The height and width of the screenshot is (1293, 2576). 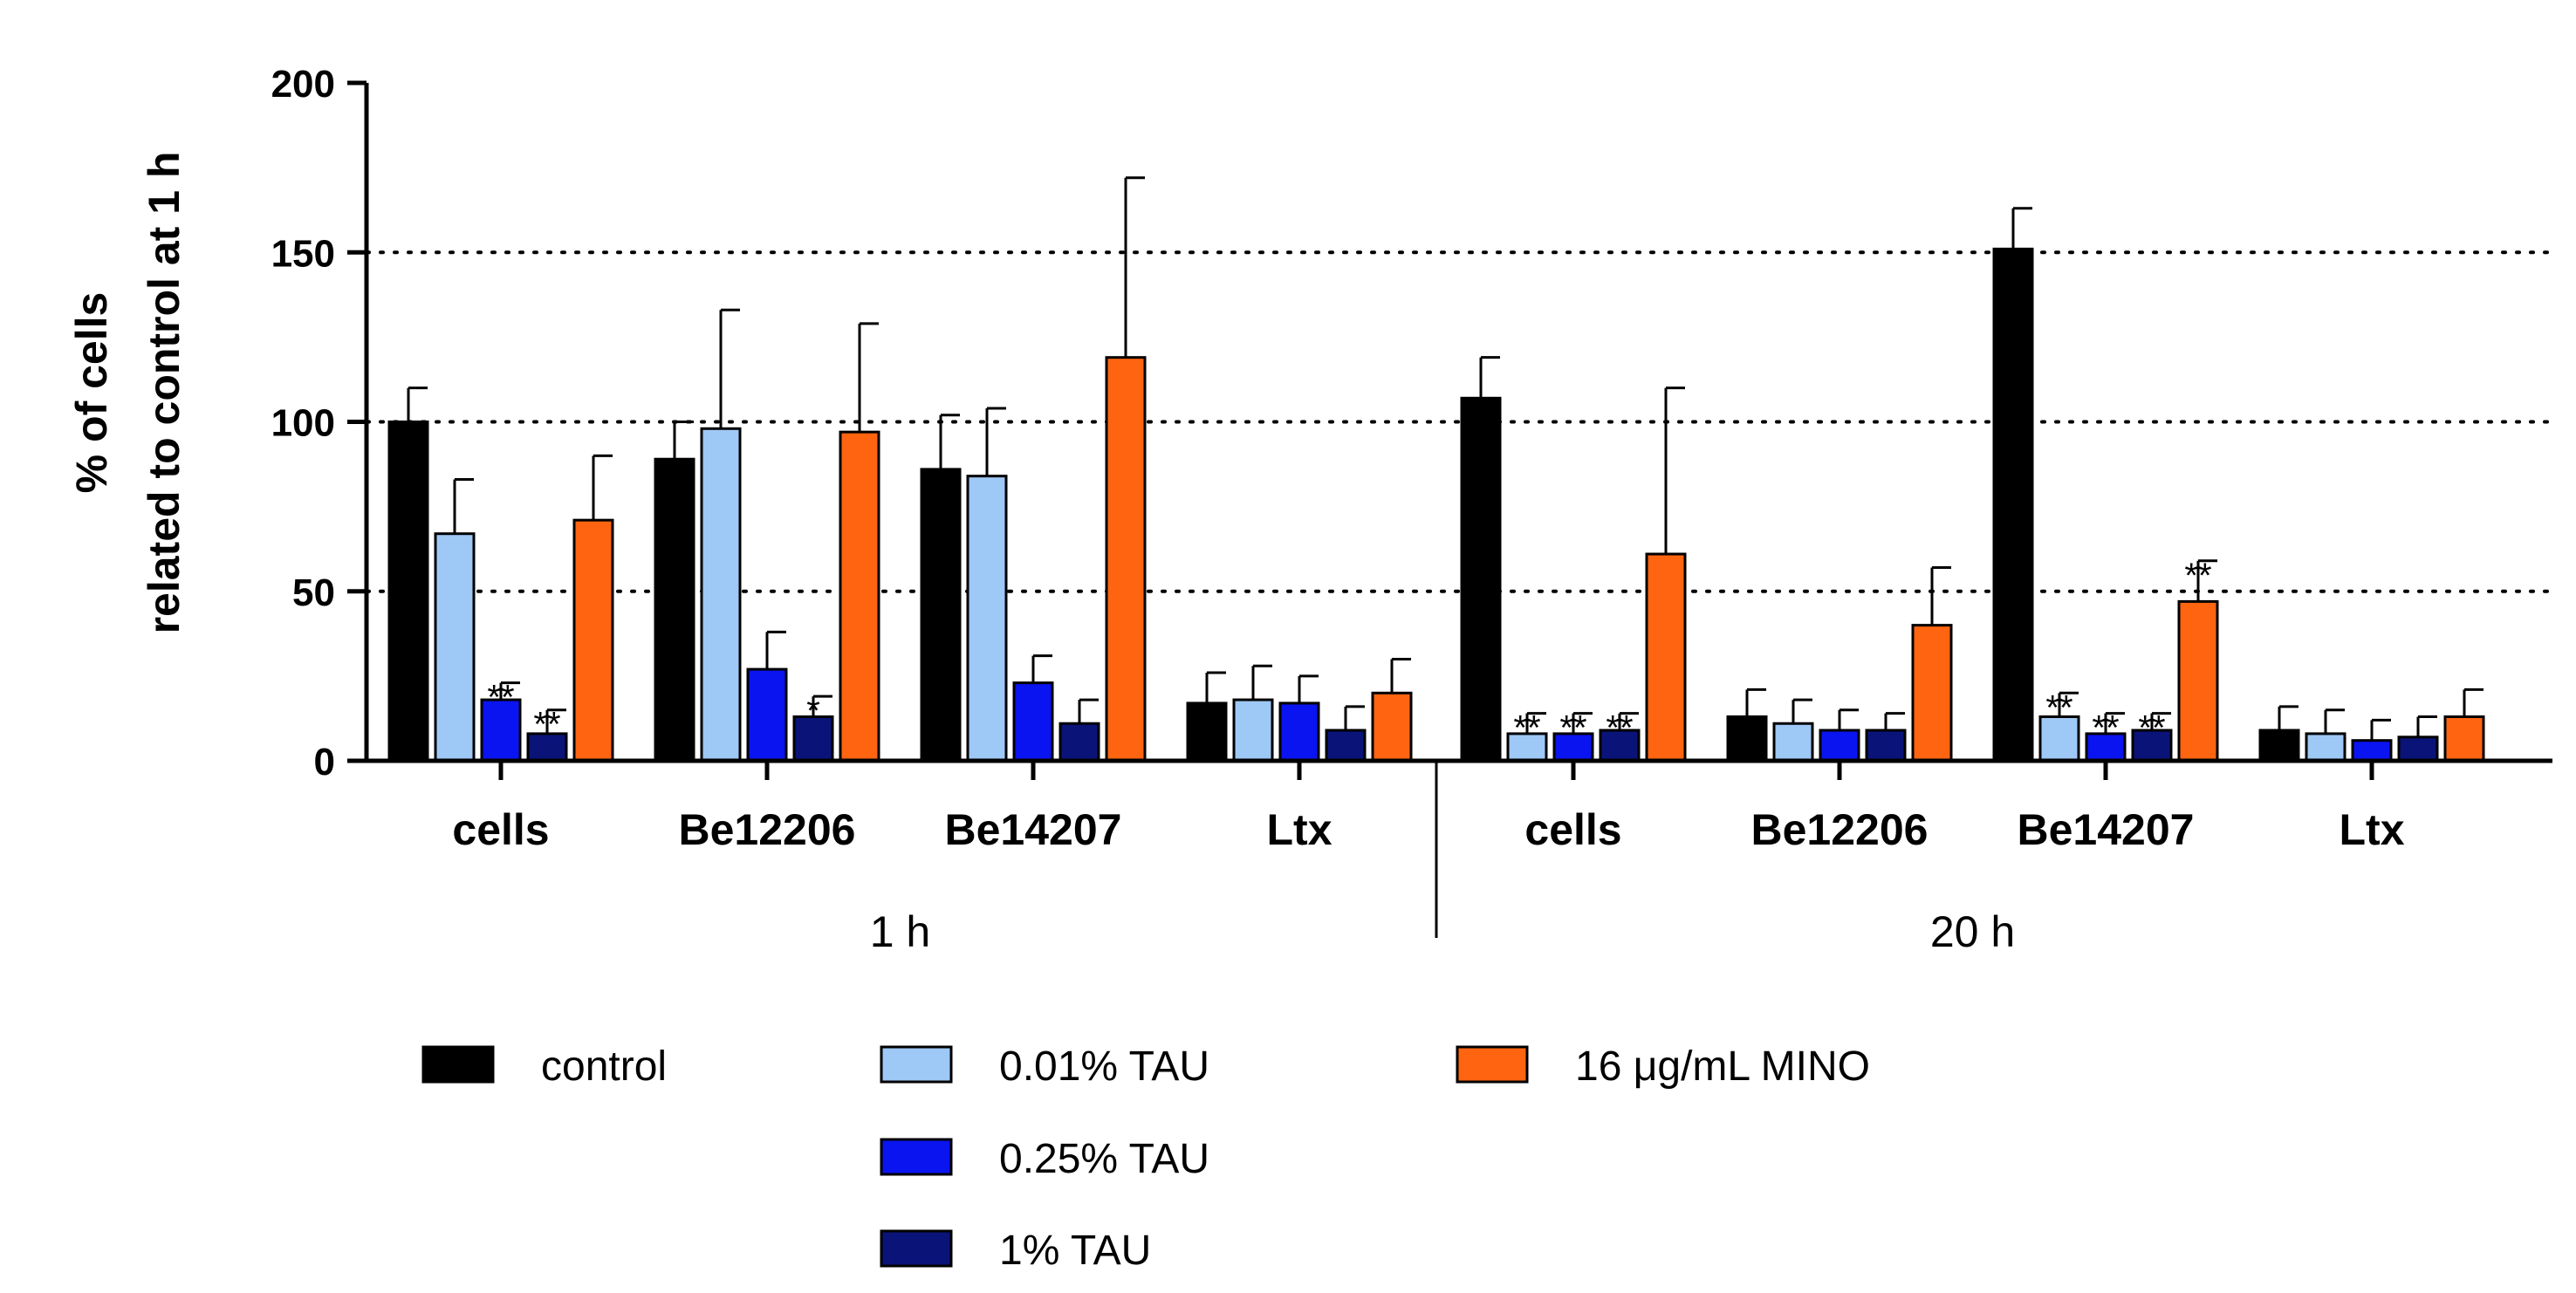 What do you see at coordinates (303, 423) in the screenshot?
I see `y-tick-label: 100` at bounding box center [303, 423].